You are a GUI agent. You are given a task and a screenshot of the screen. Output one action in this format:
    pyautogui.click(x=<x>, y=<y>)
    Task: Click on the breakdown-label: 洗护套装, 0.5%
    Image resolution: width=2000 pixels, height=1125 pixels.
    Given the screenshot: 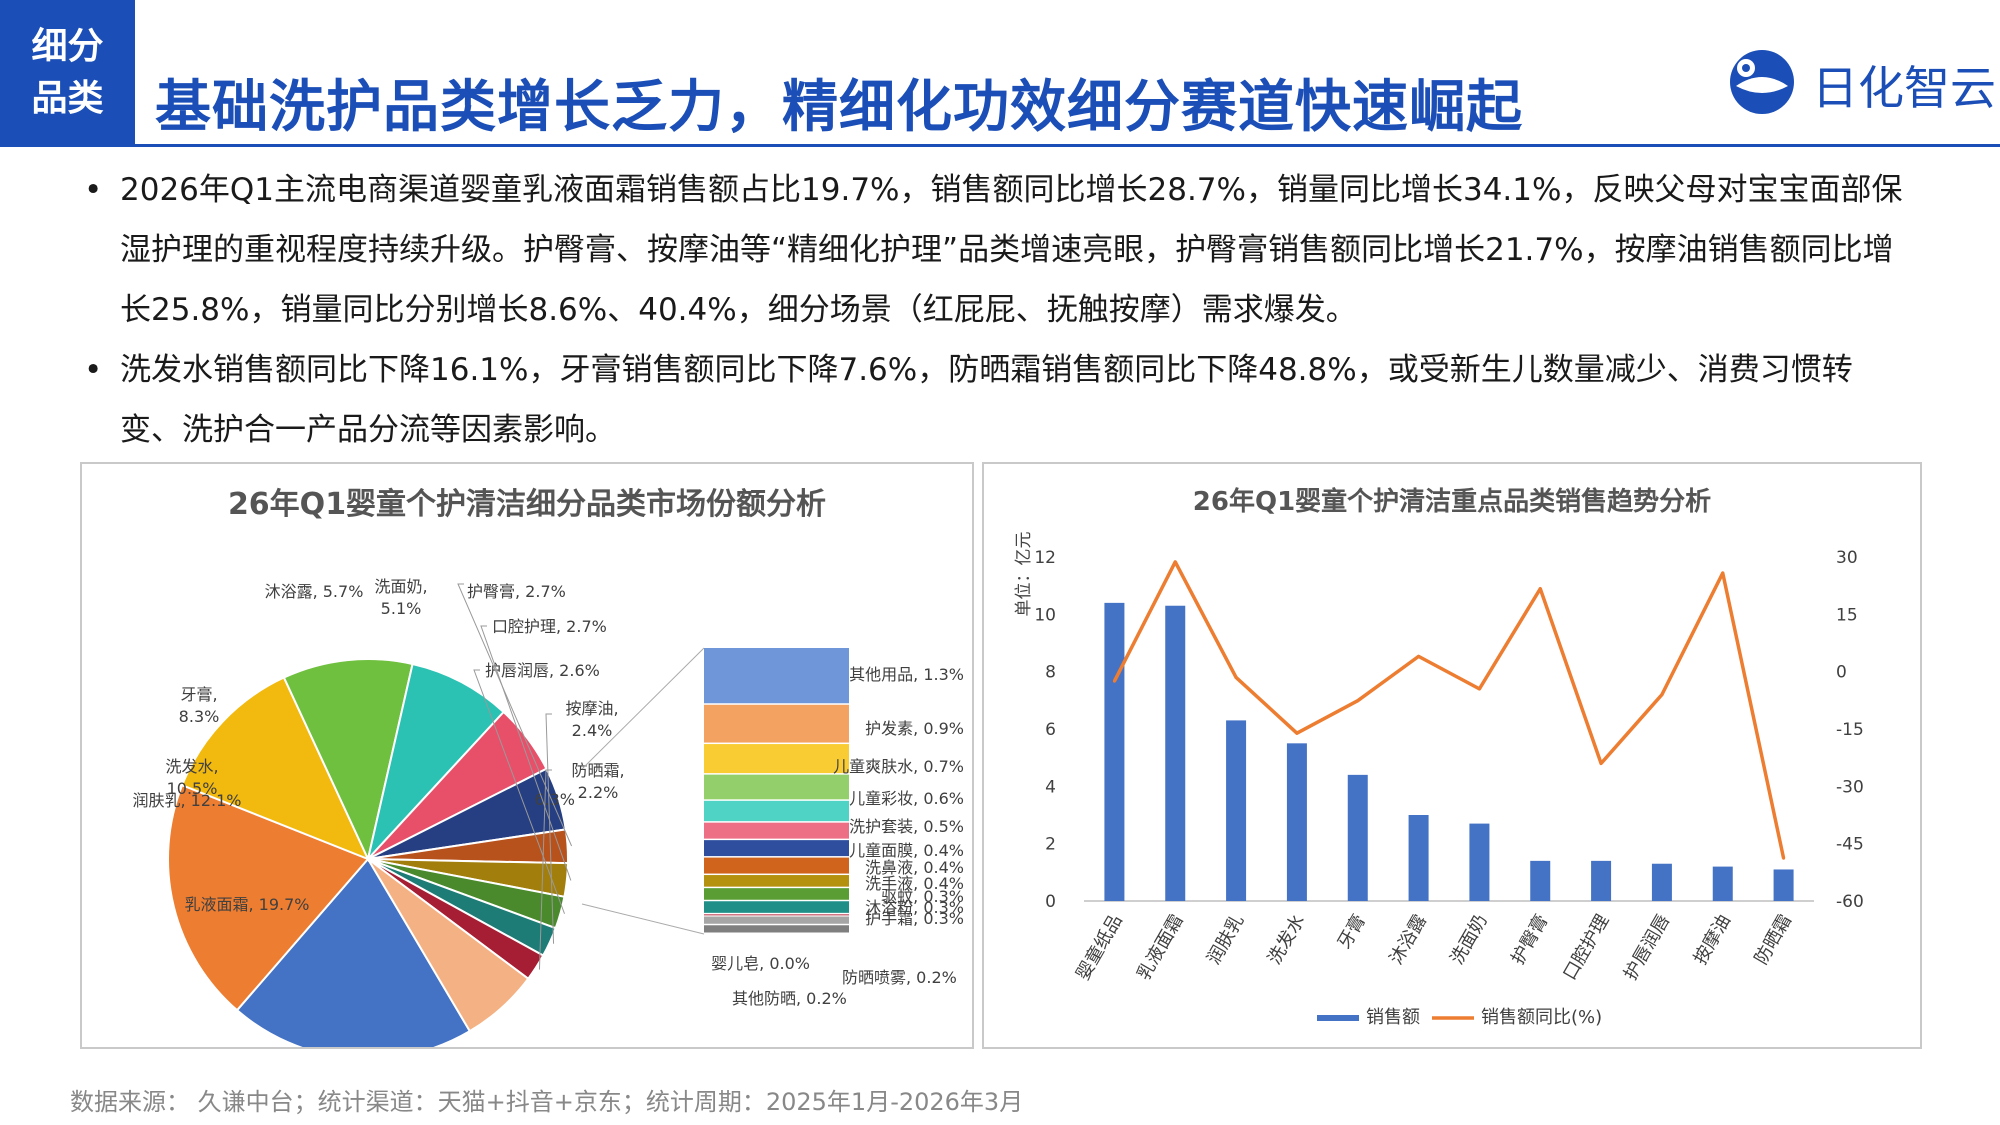 What is the action you would take?
    pyautogui.click(x=906, y=826)
    